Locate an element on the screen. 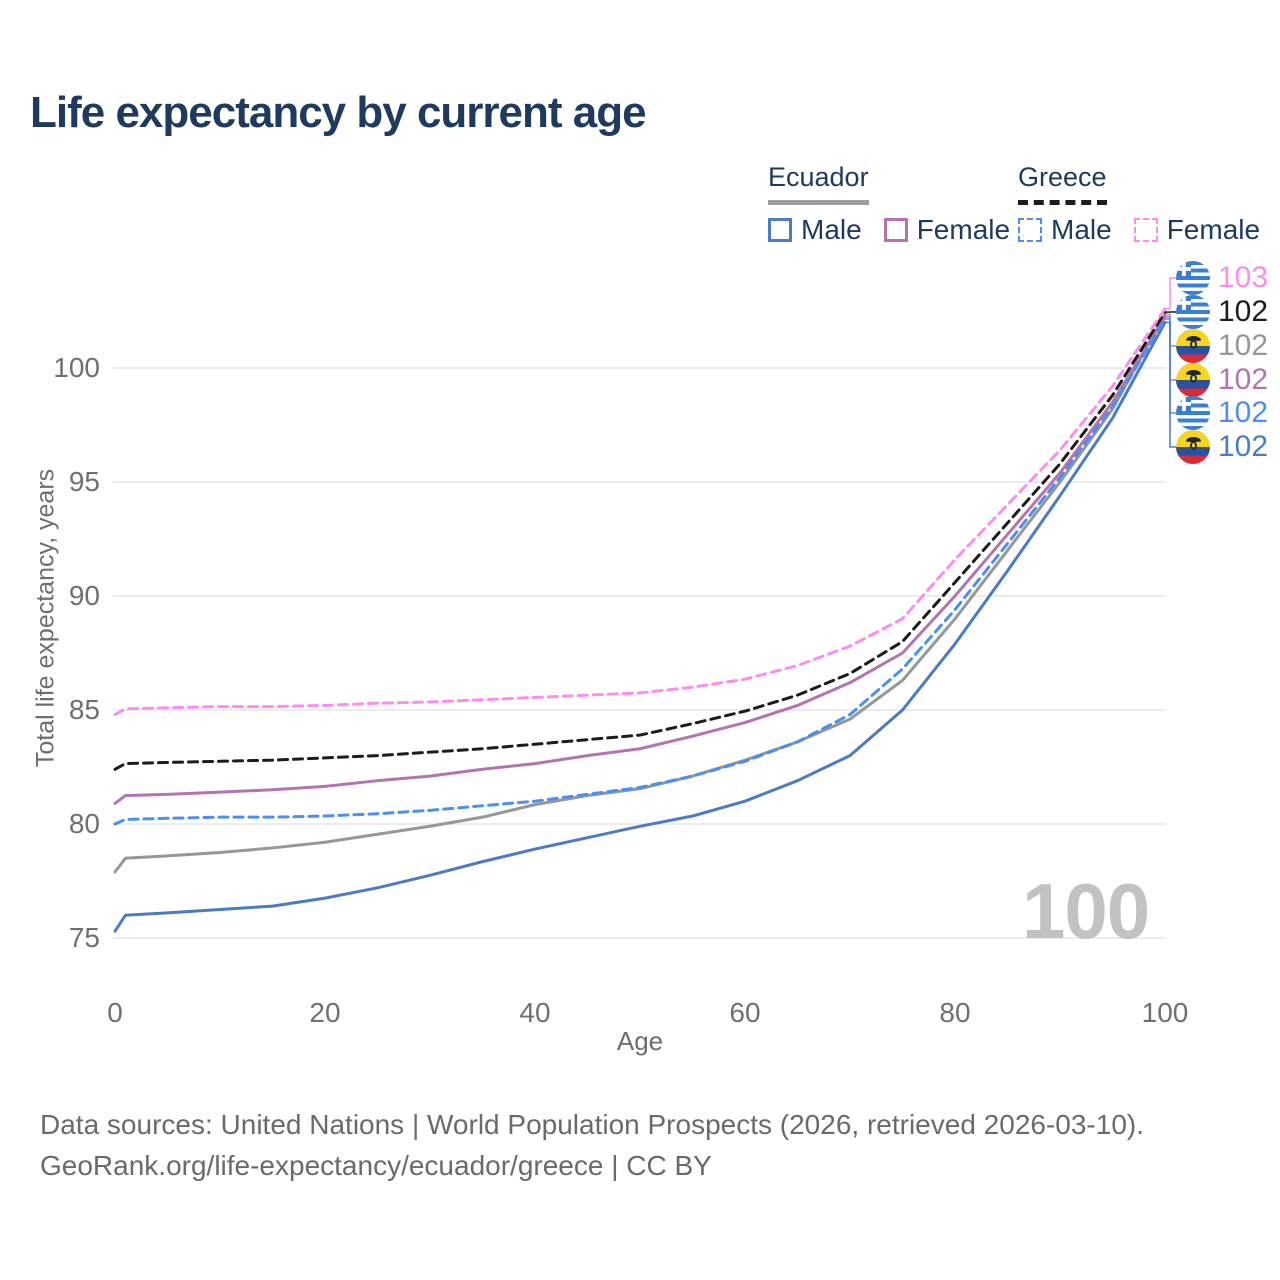 Image resolution: width=1280 pixels, height=1280 pixels. ecuador-female-swatch-icon is located at coordinates (895, 230).